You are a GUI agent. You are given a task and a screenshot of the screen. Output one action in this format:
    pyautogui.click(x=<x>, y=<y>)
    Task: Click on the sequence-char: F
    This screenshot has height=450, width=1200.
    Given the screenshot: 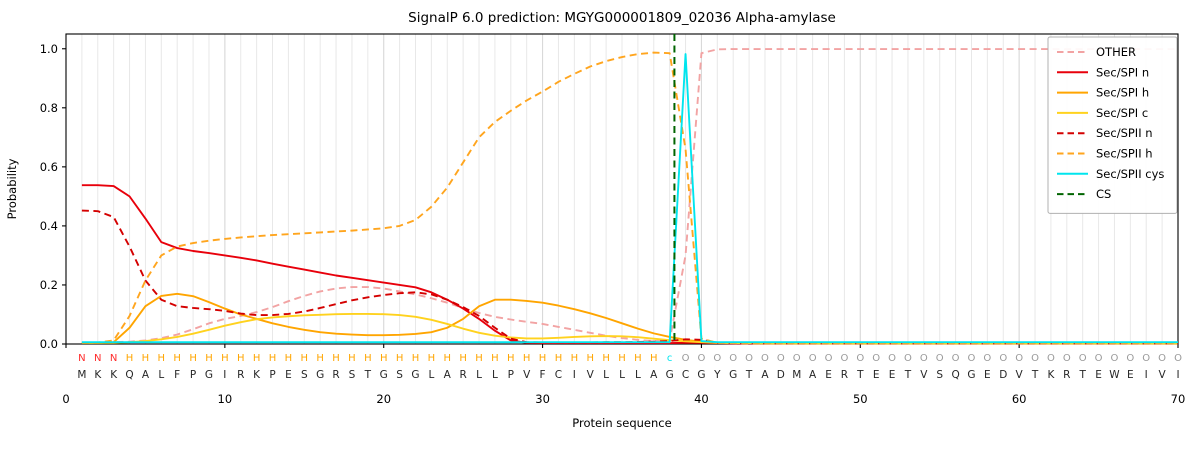 What is the action you would take?
    pyautogui.click(x=543, y=375)
    